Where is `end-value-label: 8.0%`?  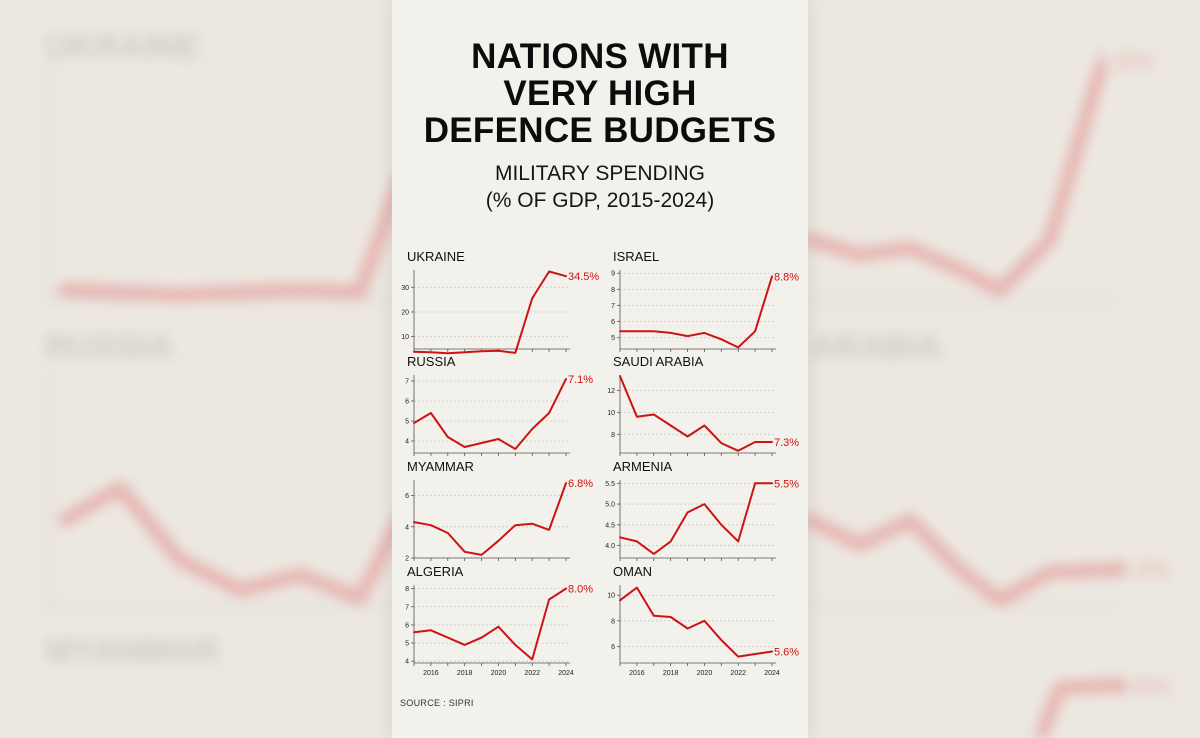
end-value-label: 8.0% is located at coordinates (580, 590).